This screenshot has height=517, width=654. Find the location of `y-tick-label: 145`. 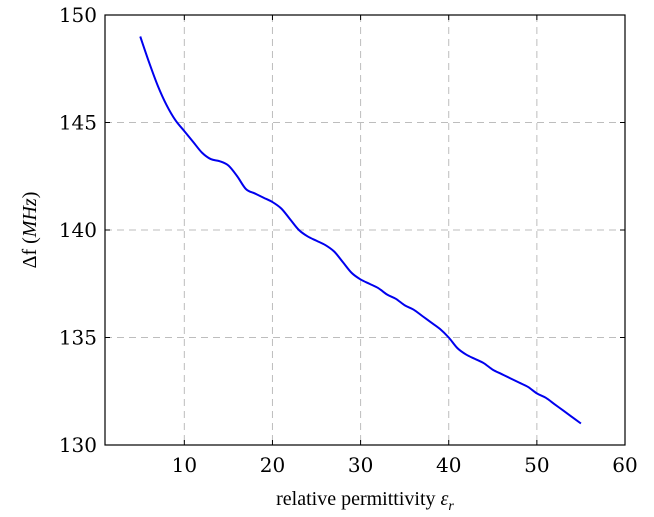

y-tick-label: 145 is located at coordinates (78, 123).